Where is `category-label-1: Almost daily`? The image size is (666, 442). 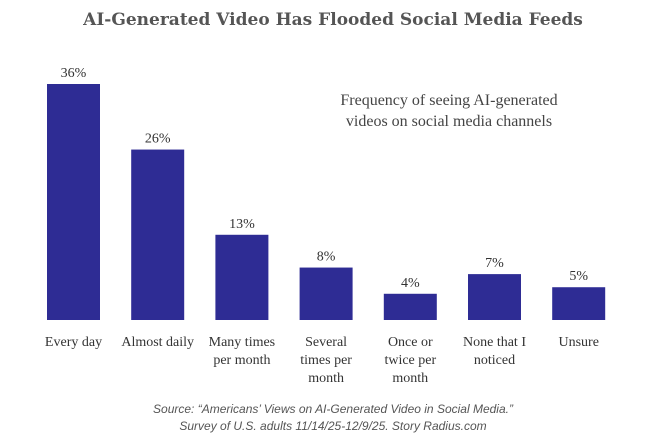
category-label-1: Almost daily is located at coordinates (157, 342).